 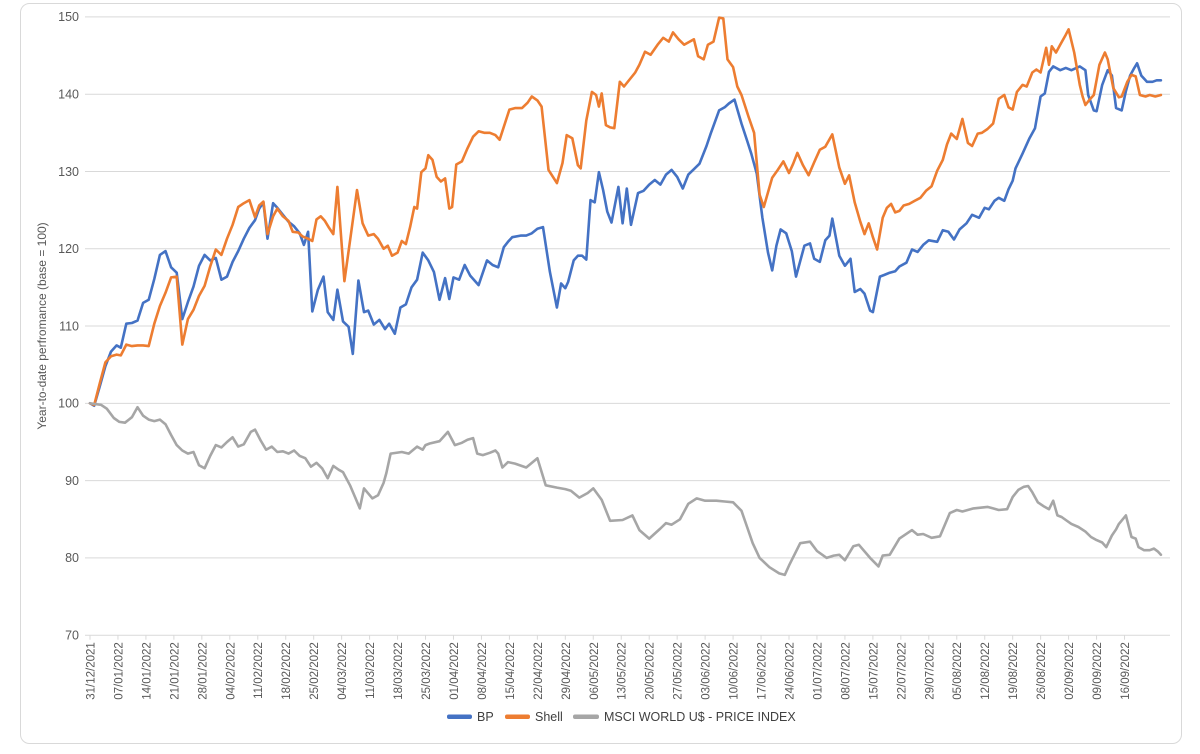 I want to click on x-tick-label: 15/04/2022, so click(x=511, y=671).